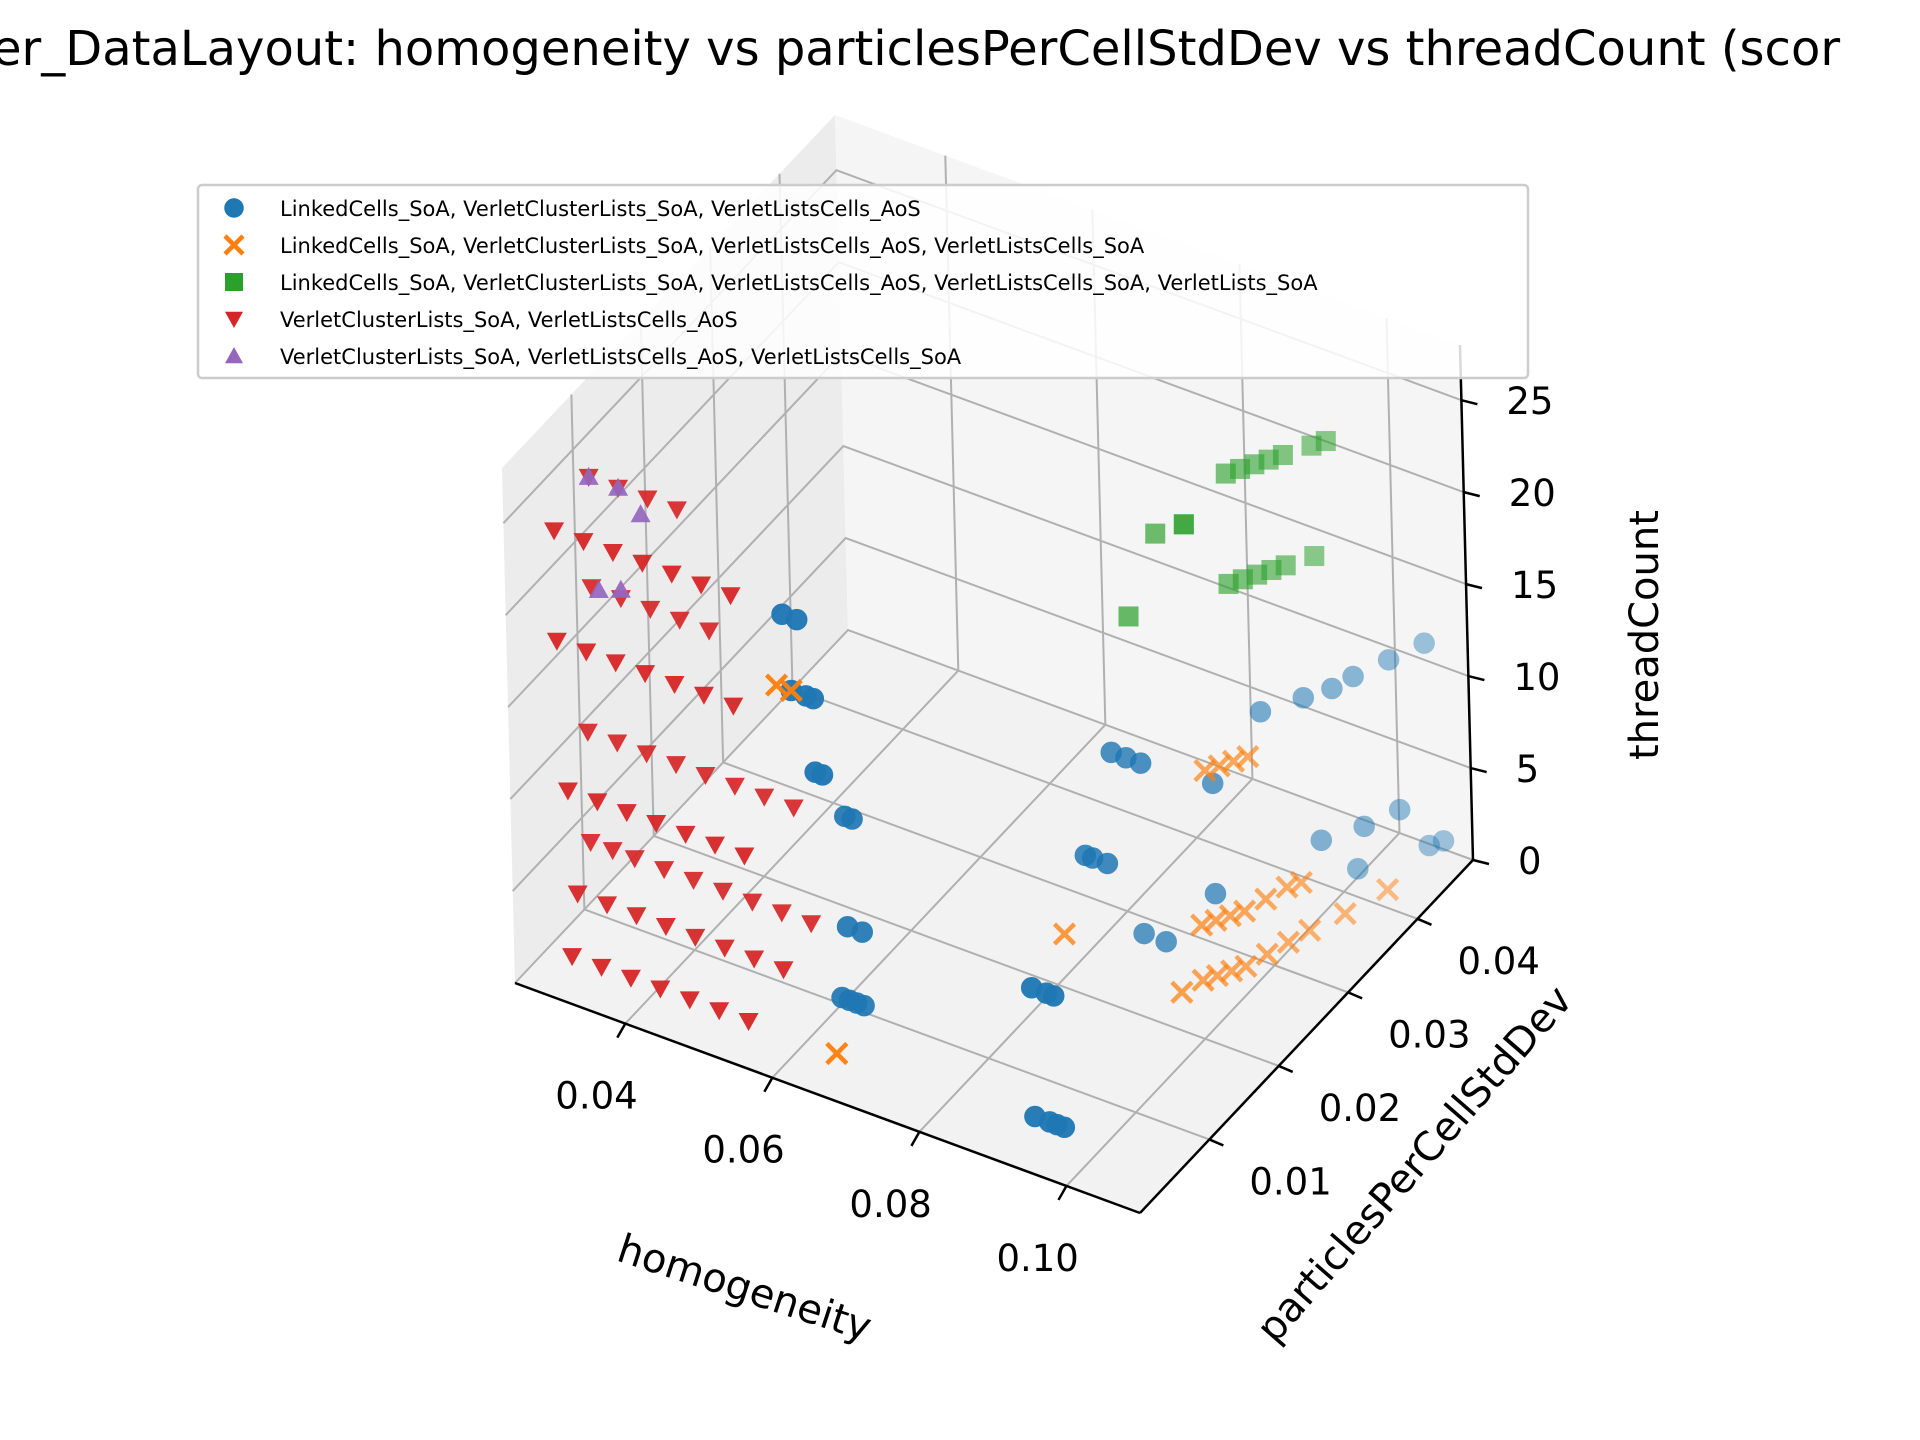 This screenshot has height=1440, width=1920. Describe the element at coordinates (1530, 861) in the screenshot. I see `z-tick-label: 0` at that location.